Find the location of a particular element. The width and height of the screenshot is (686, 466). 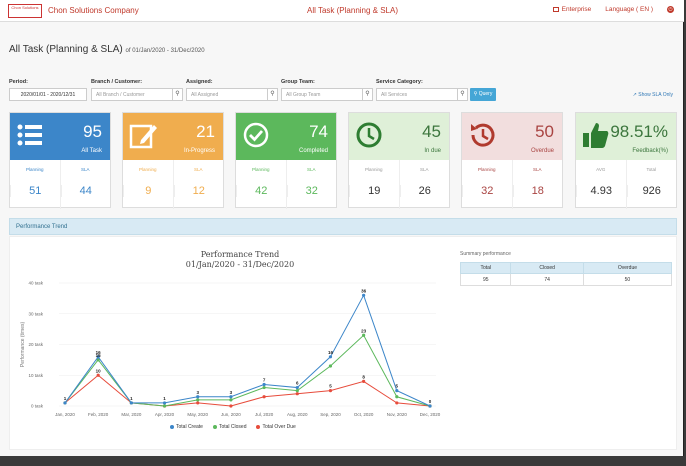

card-foot-value: 44 is located at coordinates (85, 191).